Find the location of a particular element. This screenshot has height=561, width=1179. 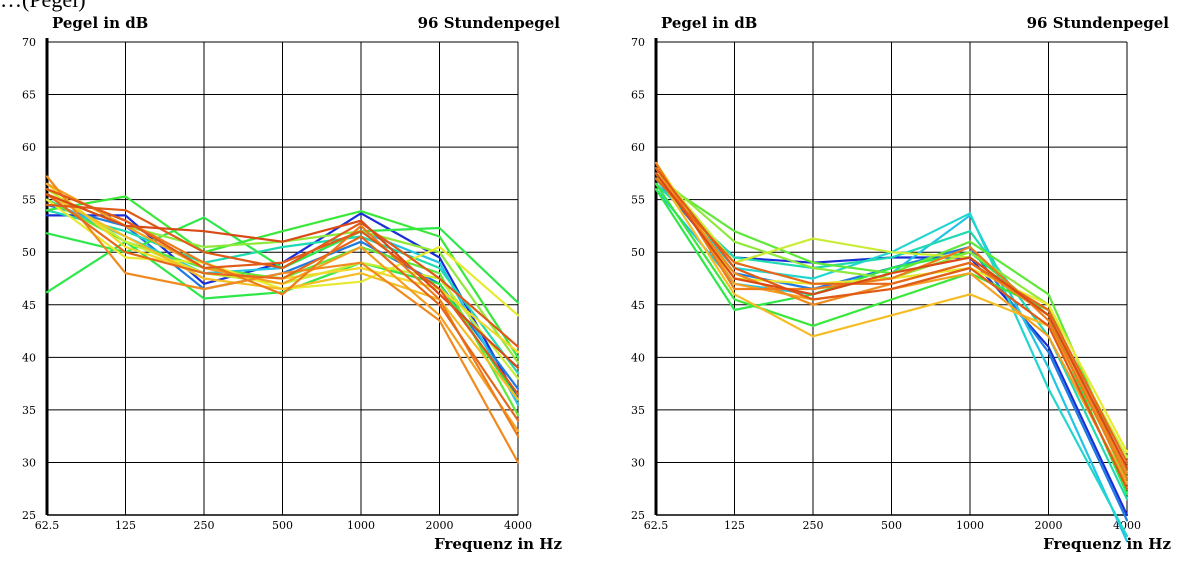

caption-fragment: …(Pegel) is located at coordinates (43, 6).